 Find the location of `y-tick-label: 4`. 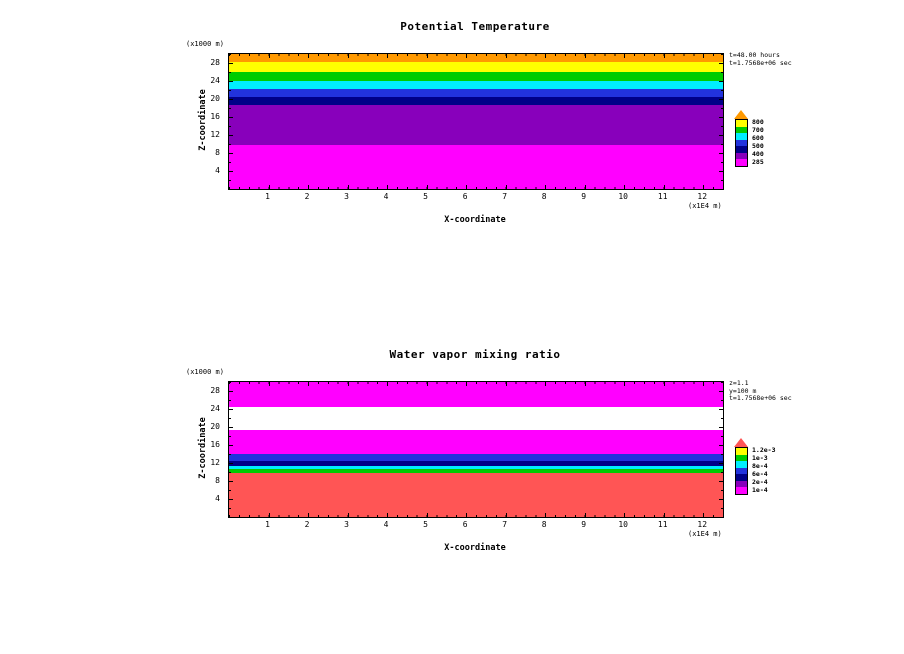

y-tick-label: 4 is located at coordinates (217, 170).